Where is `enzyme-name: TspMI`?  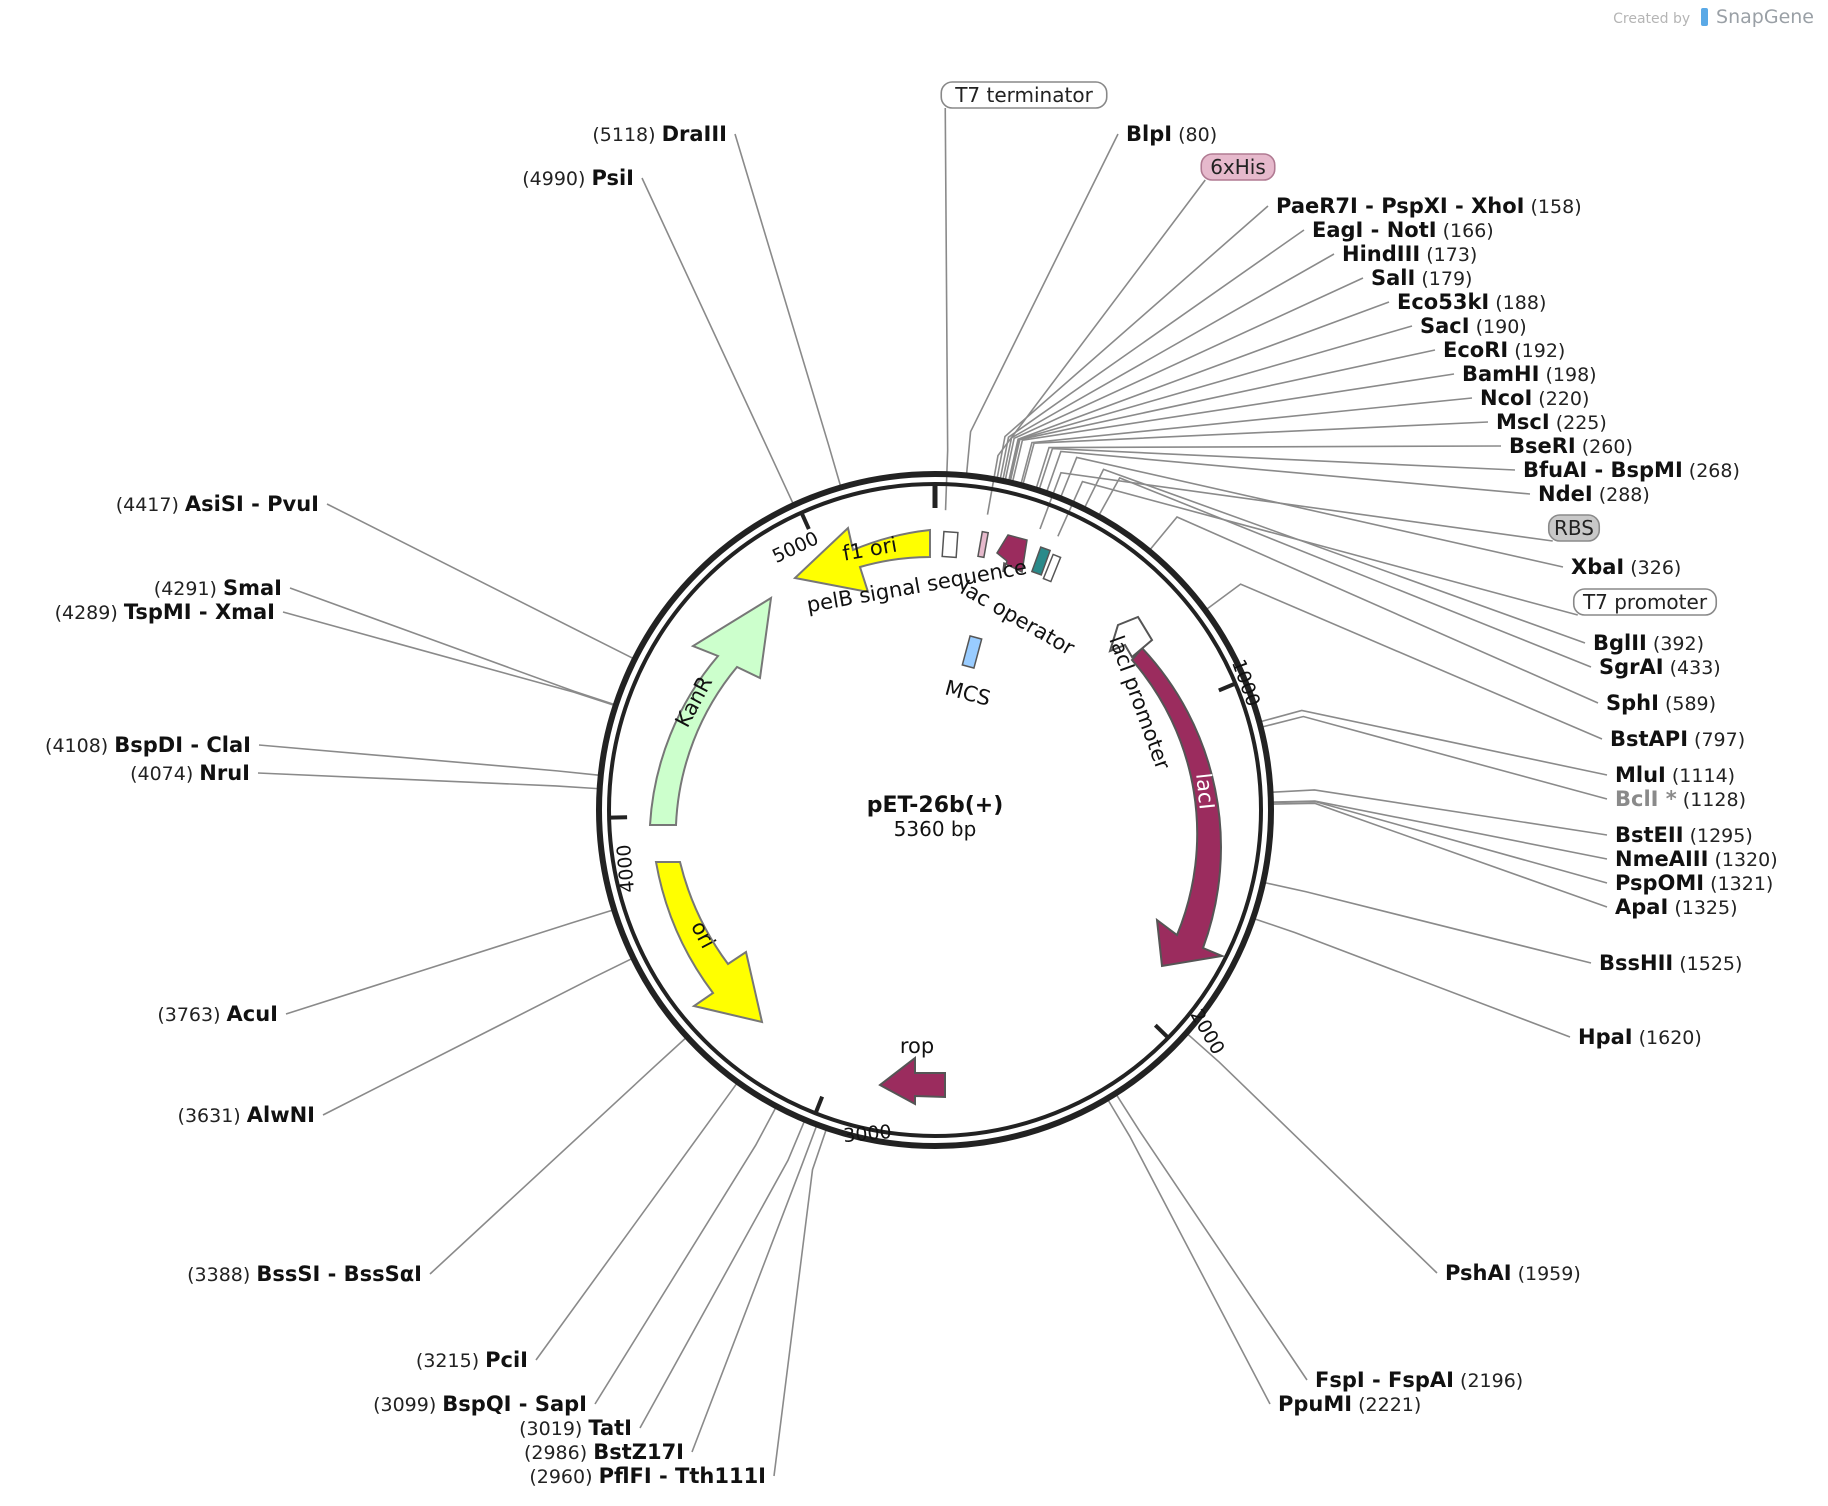
enzyme-name: TspMI is located at coordinates (158, 612).